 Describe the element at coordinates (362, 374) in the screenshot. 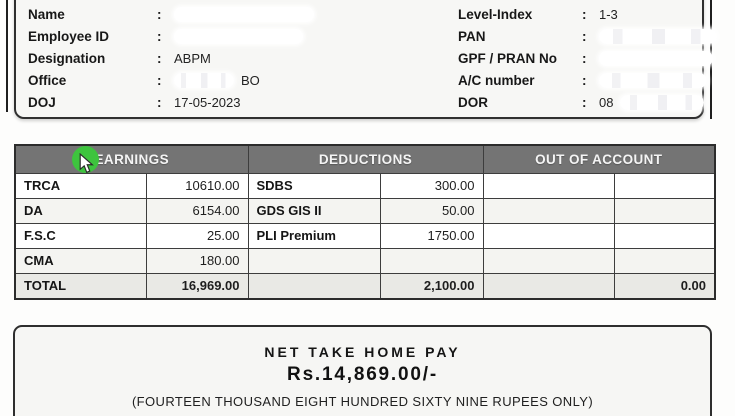

I see `net-pay-amount: Rs.14,869.00/-` at that location.